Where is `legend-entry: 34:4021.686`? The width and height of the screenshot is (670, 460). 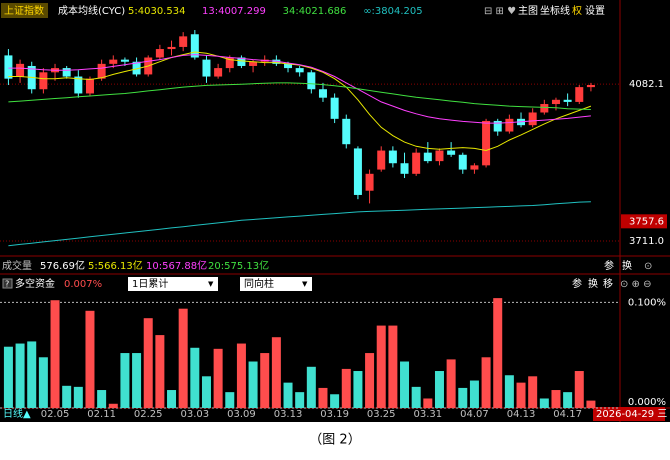 legend-entry: 34:4021.686 is located at coordinates (315, 11).